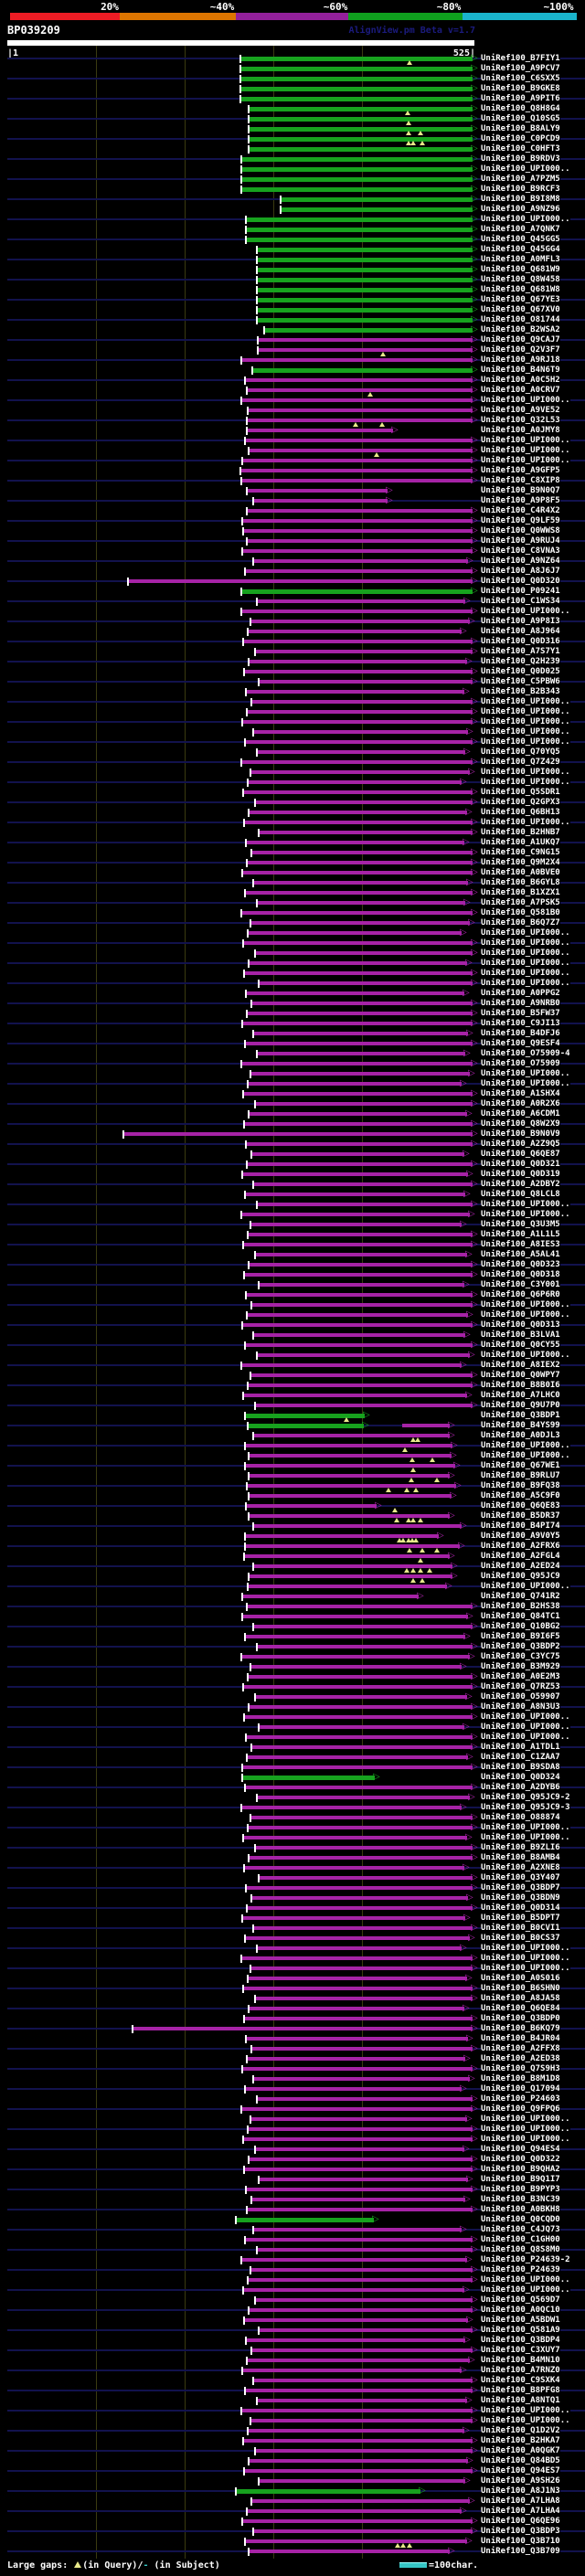 The height and width of the screenshot is (2576, 585). I want to click on hit-accession-label: UniRef100_C8VNA3, so click(520, 551).